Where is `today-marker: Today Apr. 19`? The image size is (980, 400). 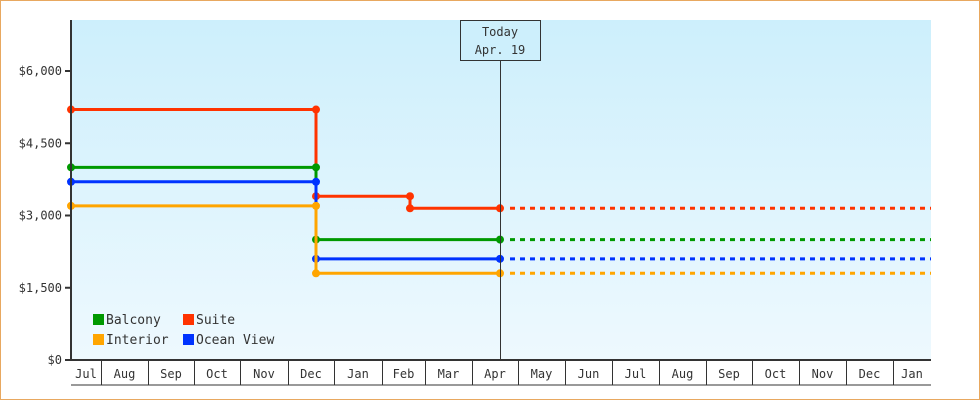
today-marker: Today Apr. 19 is located at coordinates (500, 190).